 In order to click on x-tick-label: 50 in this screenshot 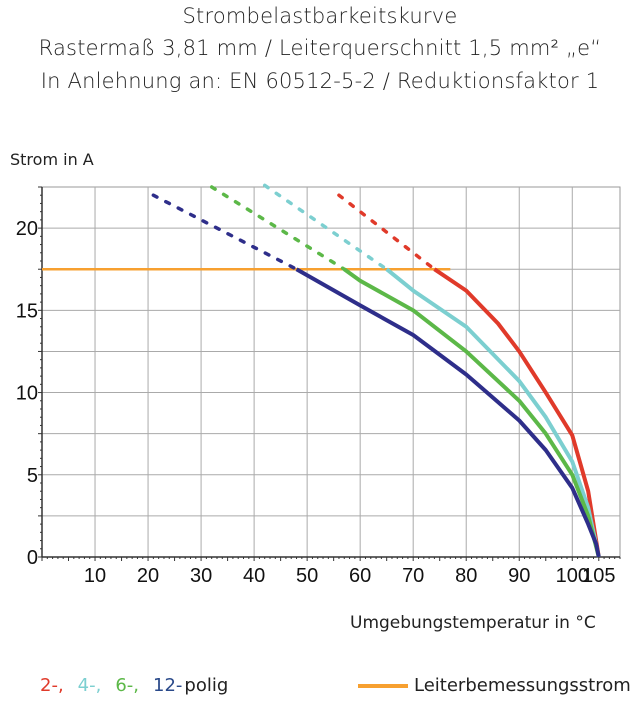, I will do `click(307, 576)`.